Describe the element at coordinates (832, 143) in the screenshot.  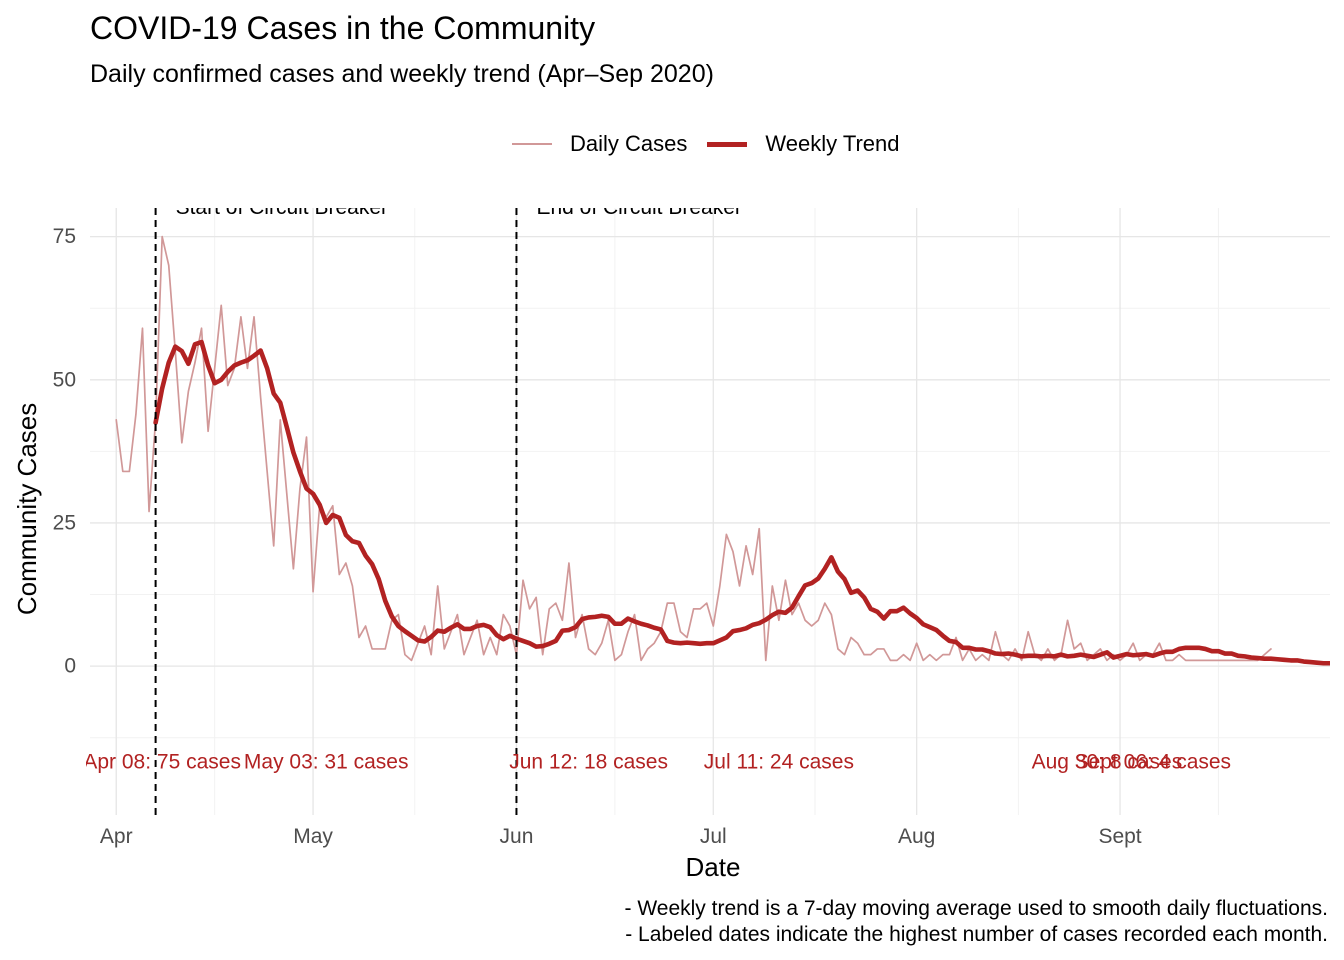
I see `legend-label-trend: Weekly Trend` at that location.